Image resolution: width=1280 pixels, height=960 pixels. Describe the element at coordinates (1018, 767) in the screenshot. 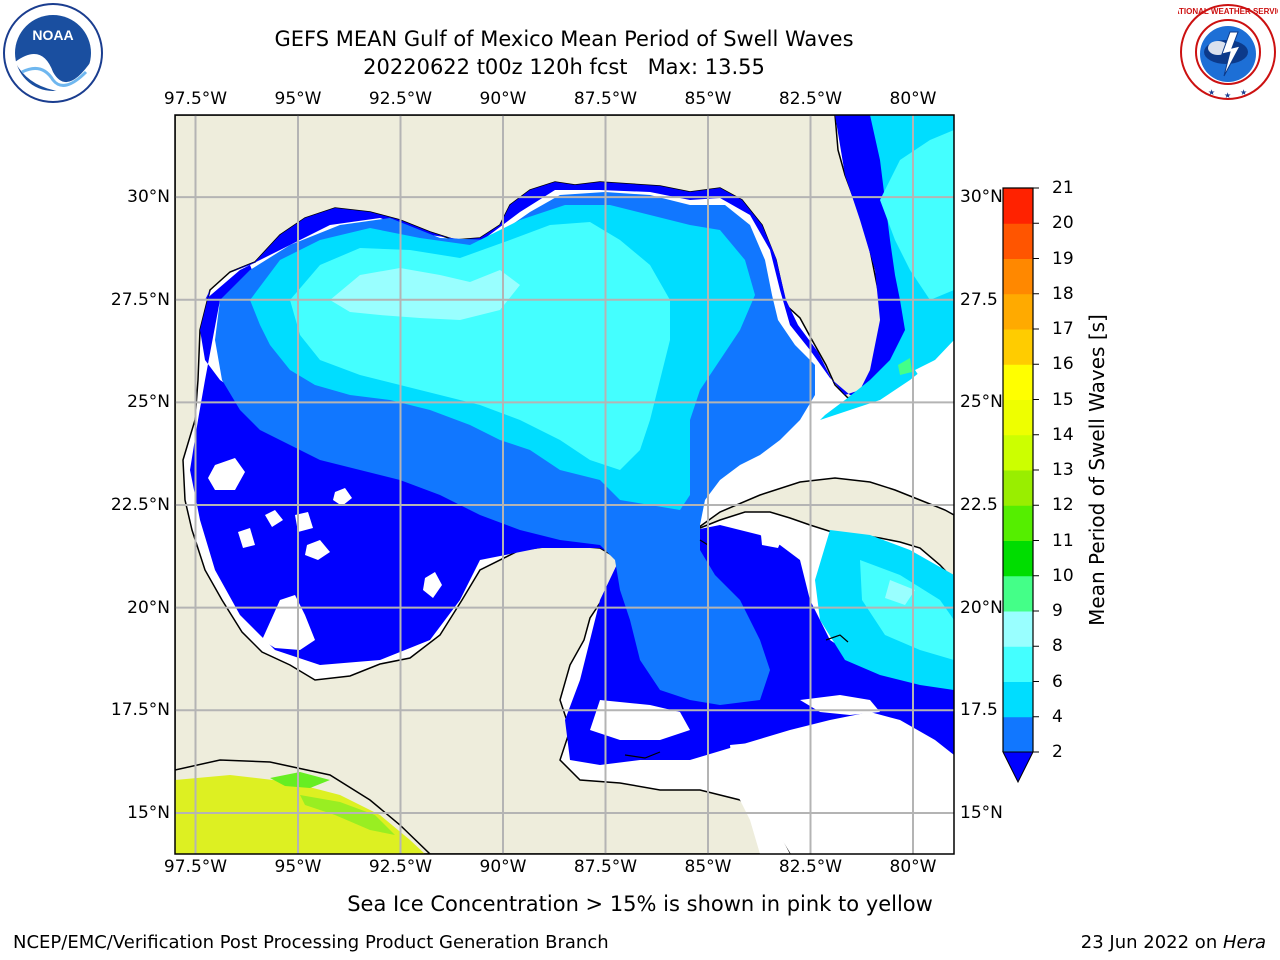

I see `colorbar-under-triangle` at that location.